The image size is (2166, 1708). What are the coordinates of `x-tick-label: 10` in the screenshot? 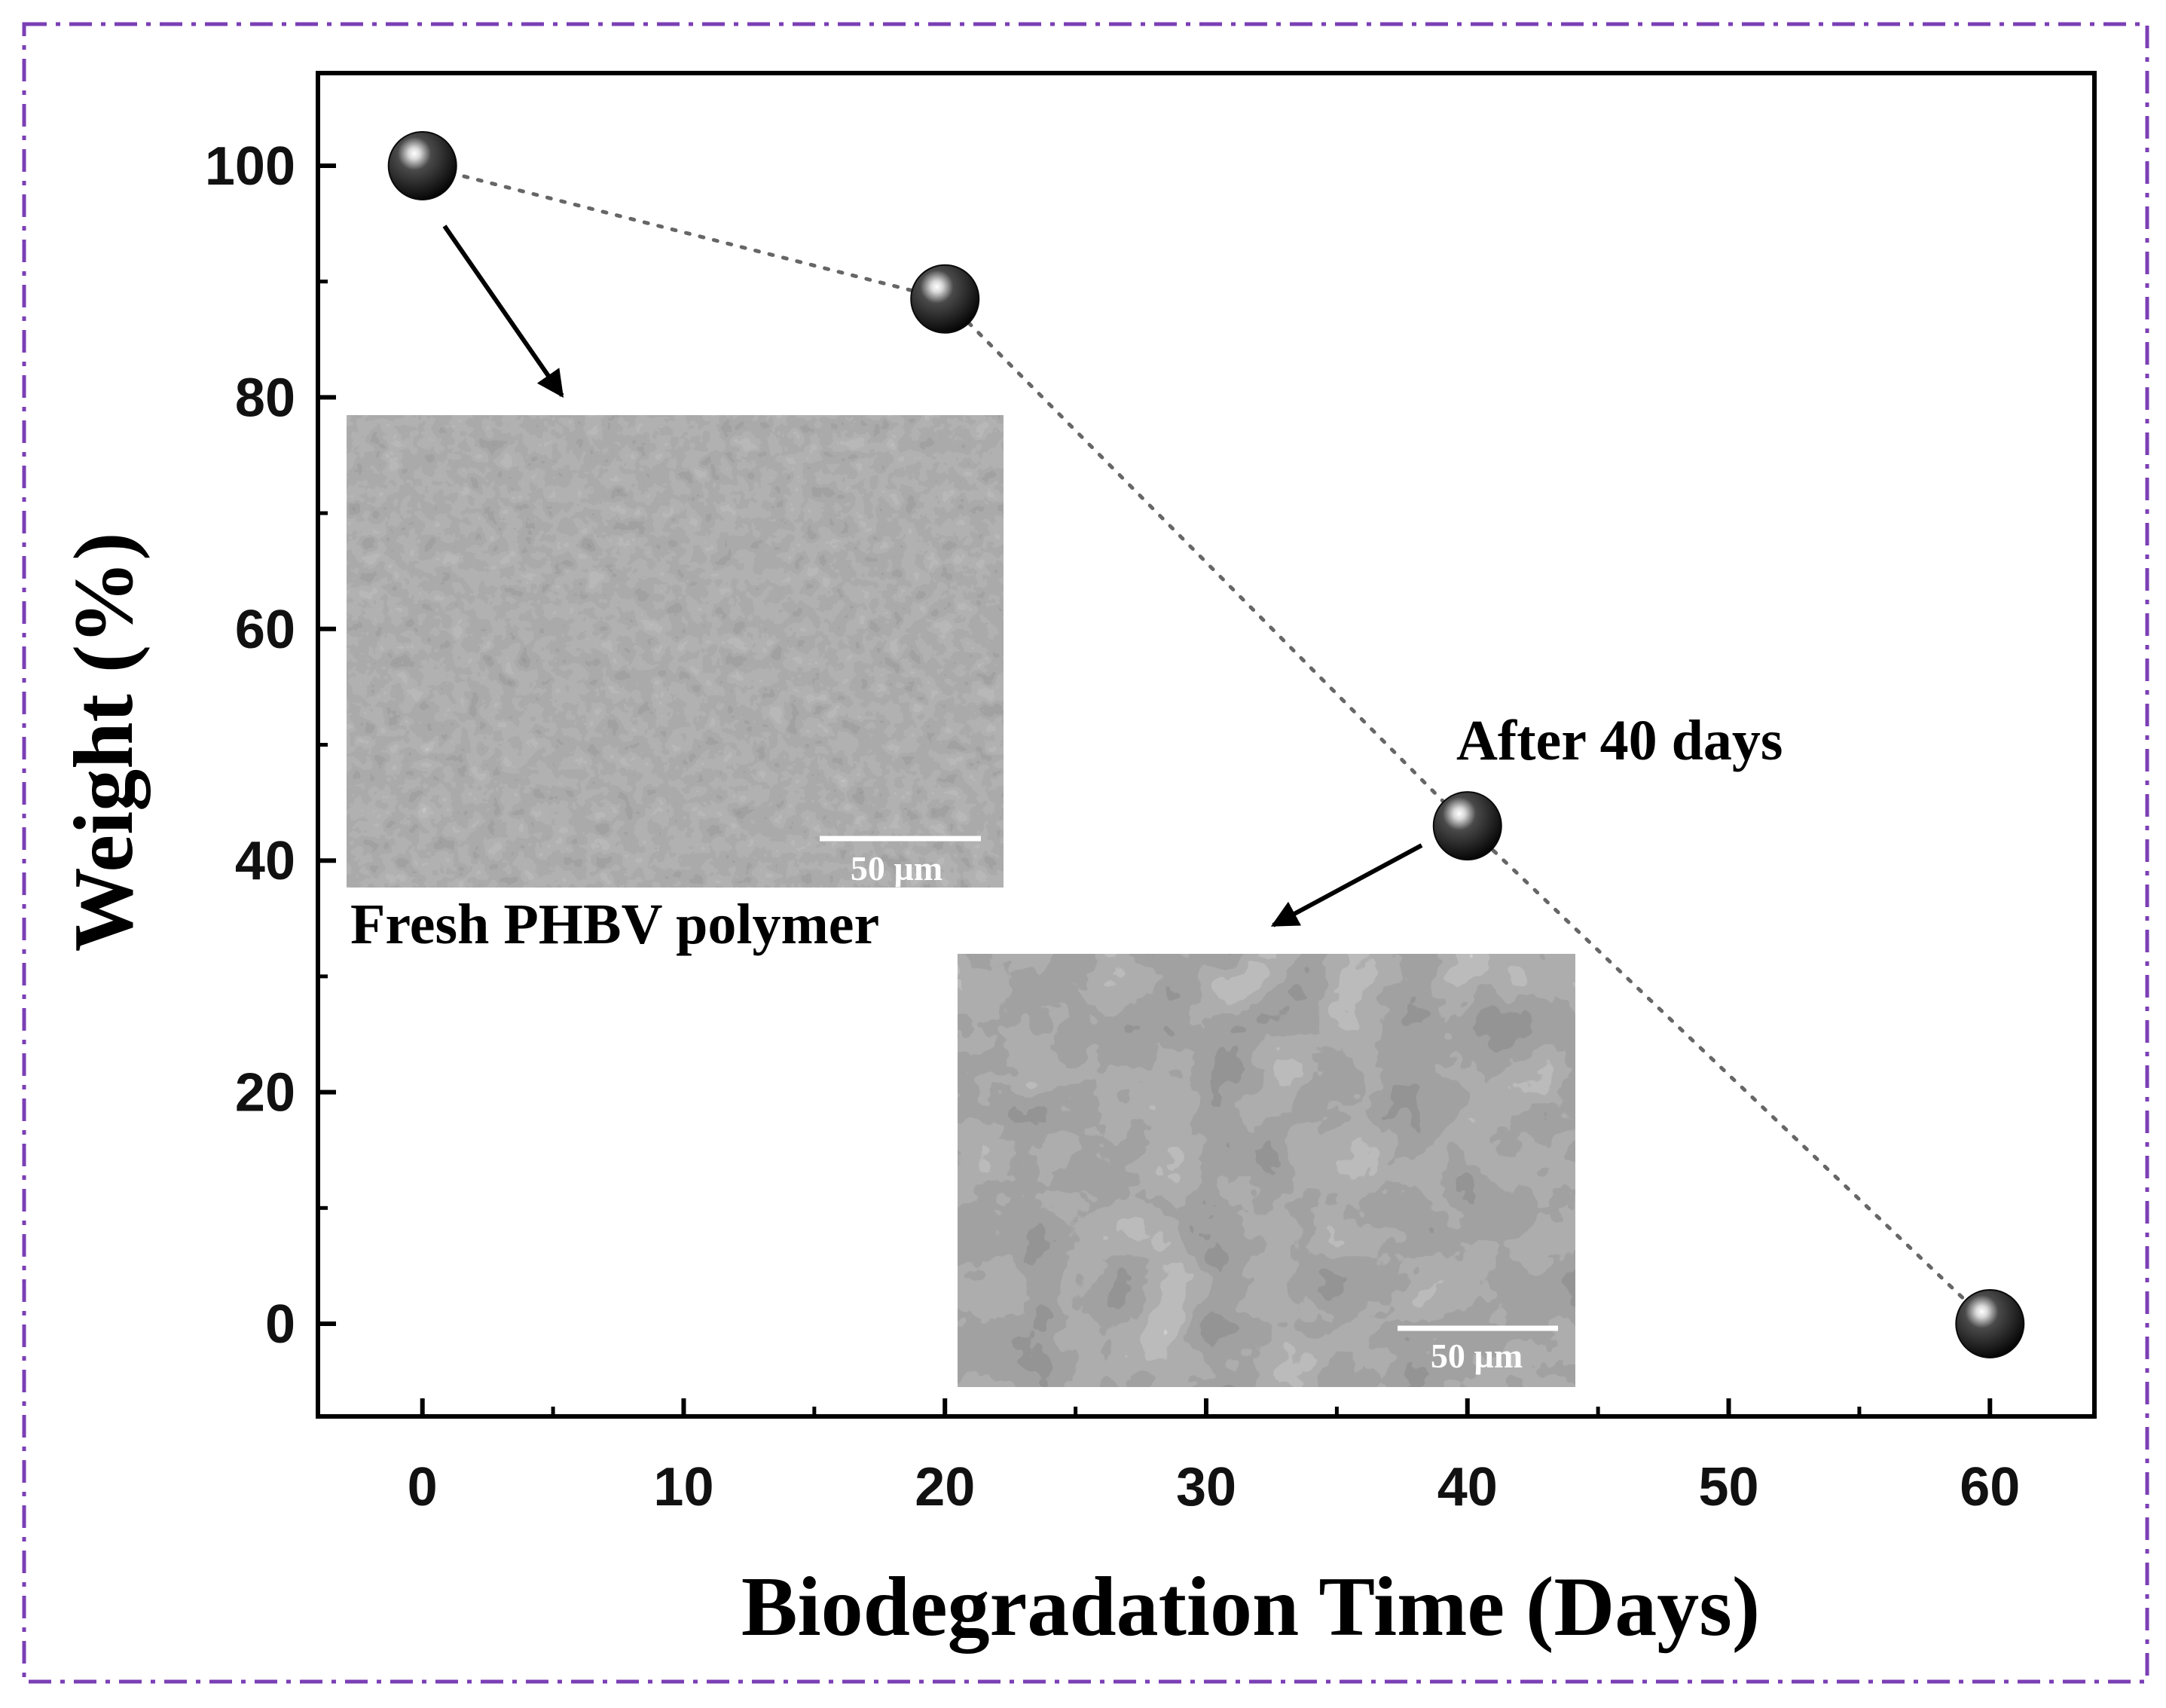 It's located at (683, 1487).